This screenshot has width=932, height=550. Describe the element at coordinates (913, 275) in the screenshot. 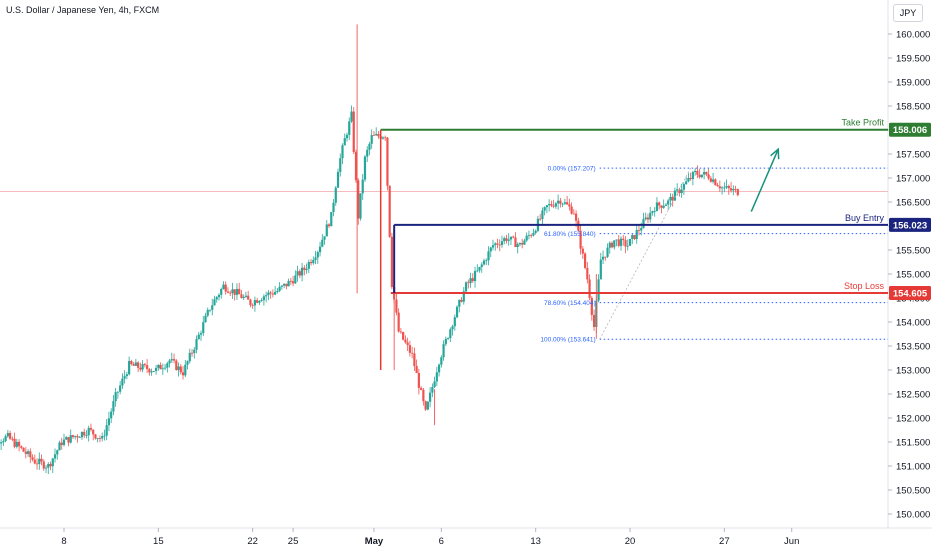

I see `price-tick-label: 155.000` at that location.